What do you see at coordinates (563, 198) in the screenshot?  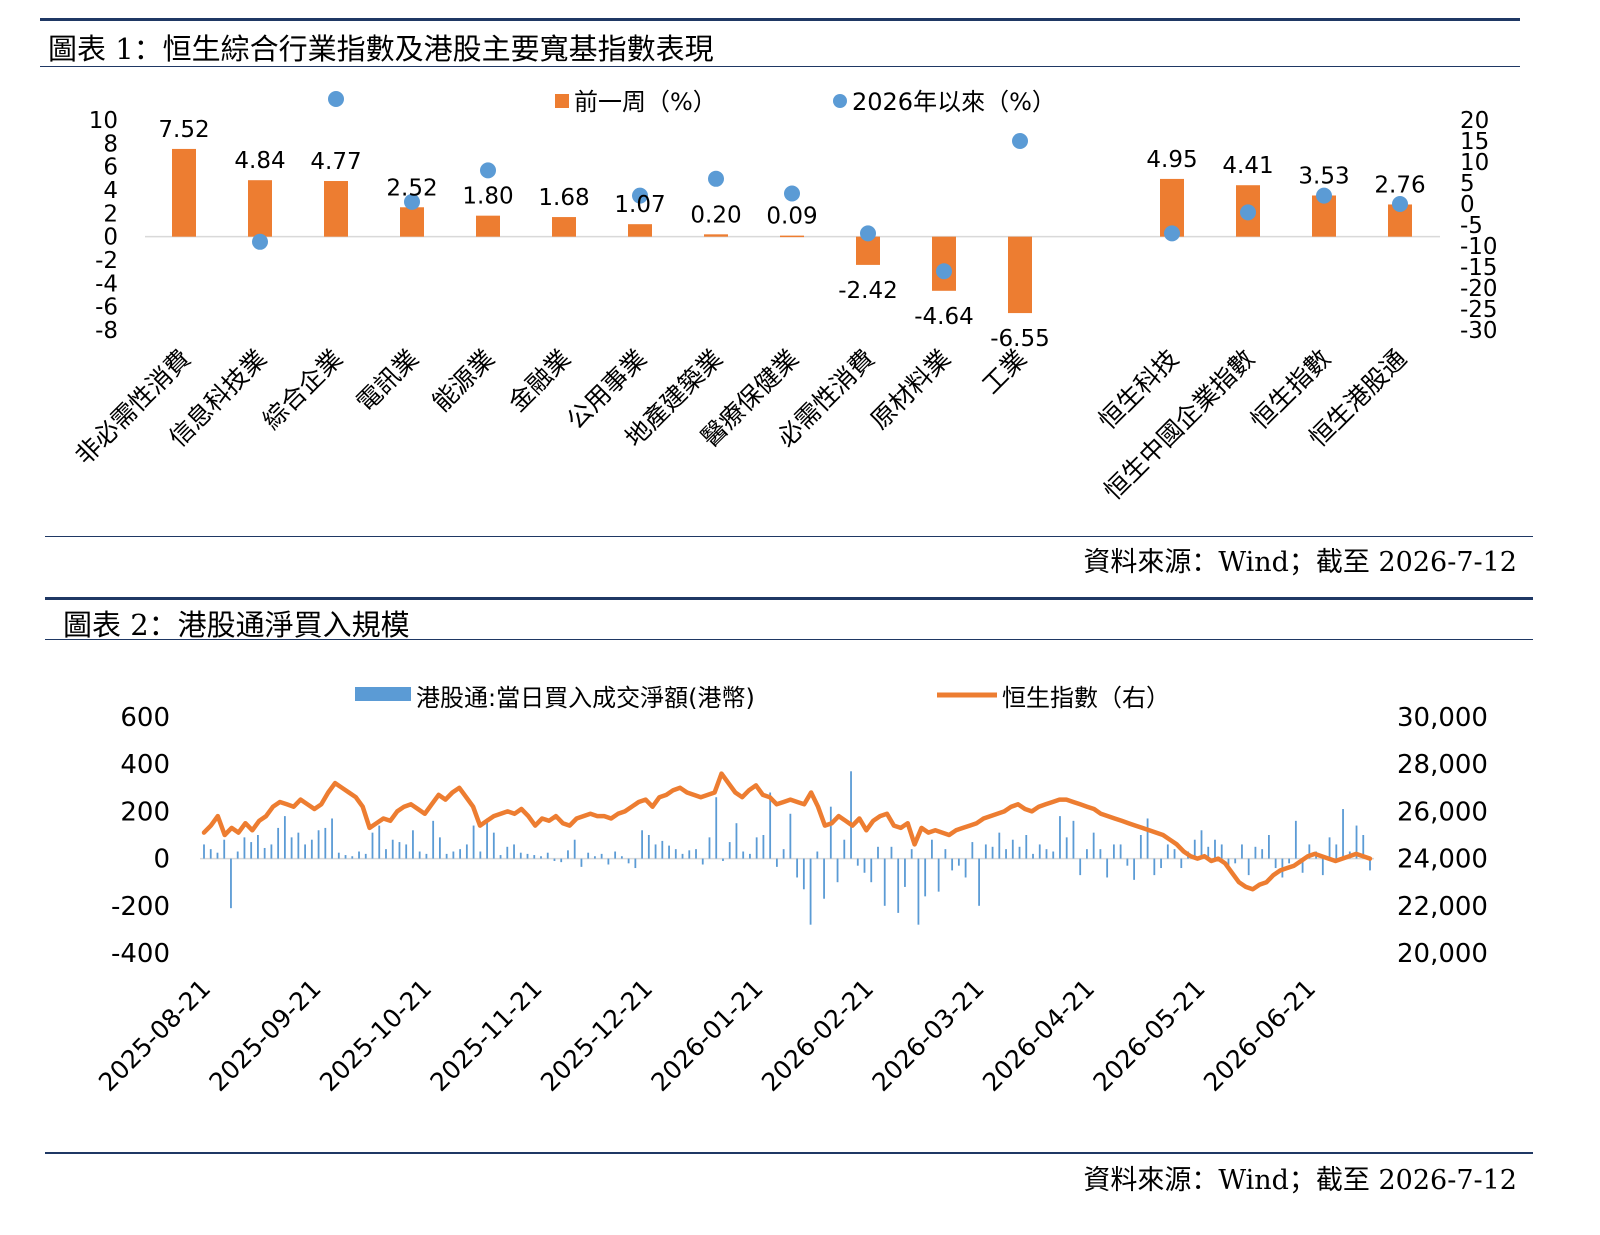 I see `bar-value-label: 1.68` at bounding box center [563, 198].